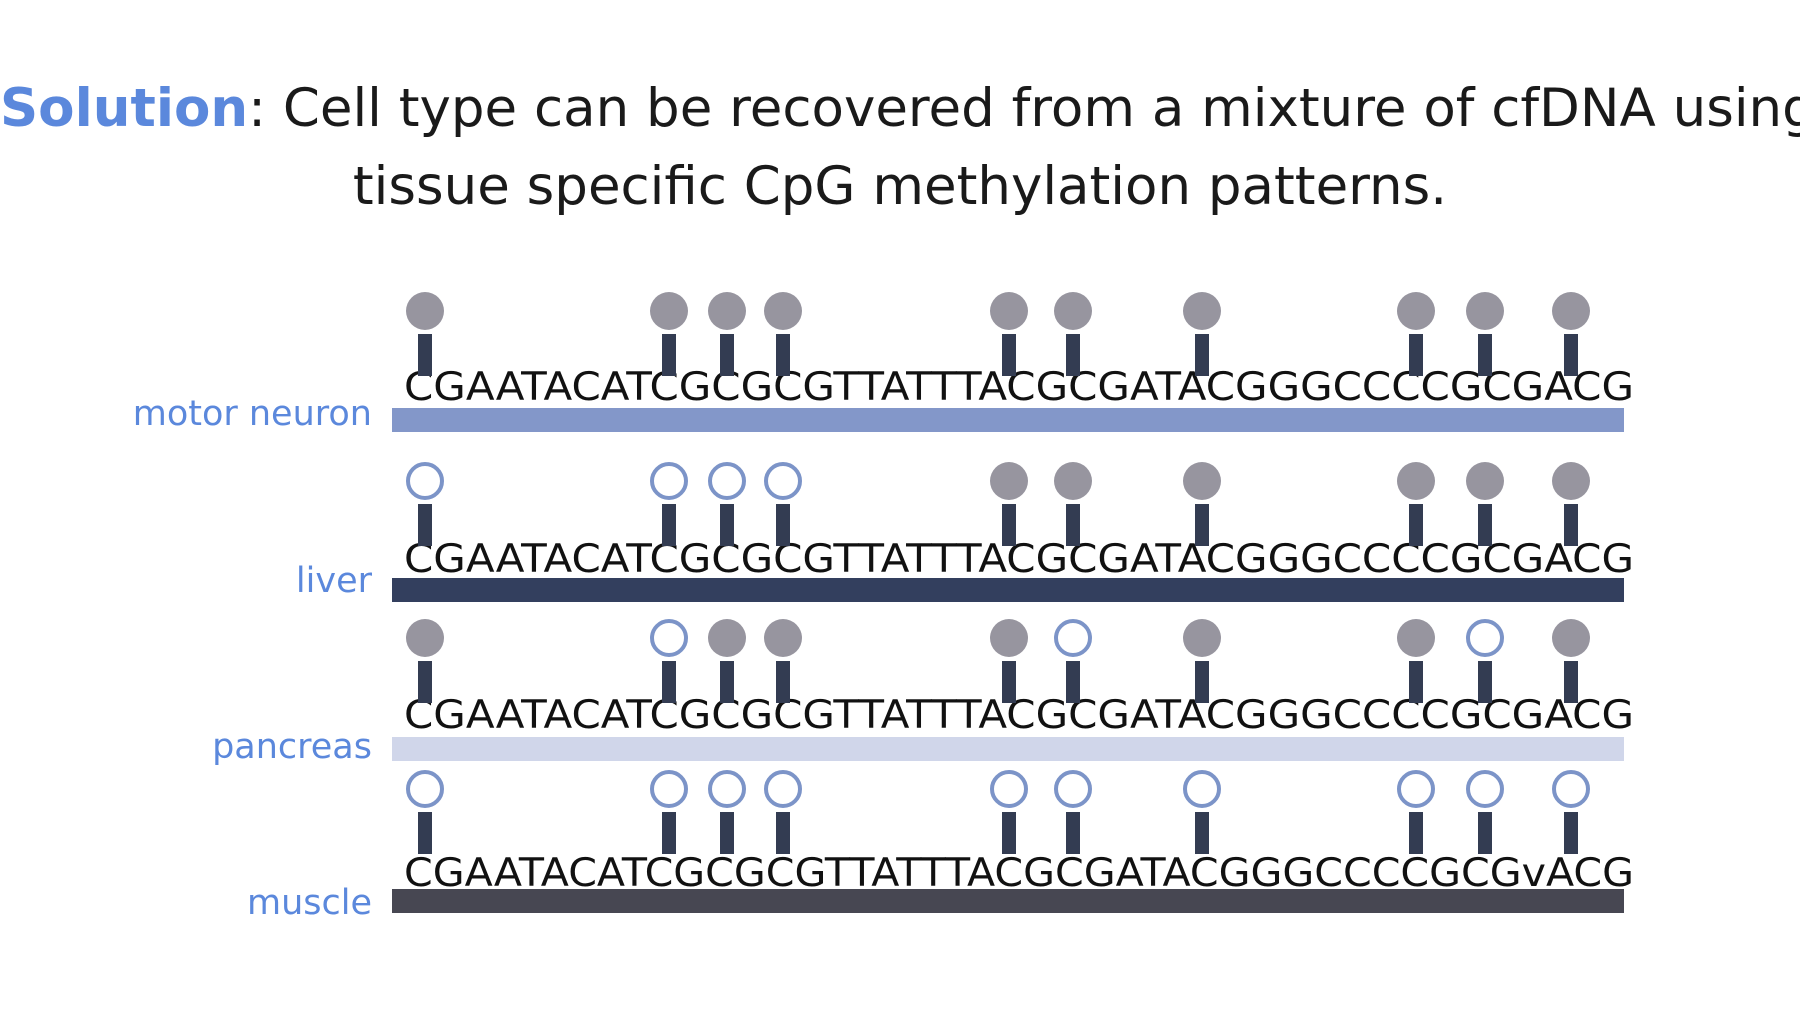  Describe the element at coordinates (1008, 749) in the screenshot. I see `dna-bar-pancreas` at that location.